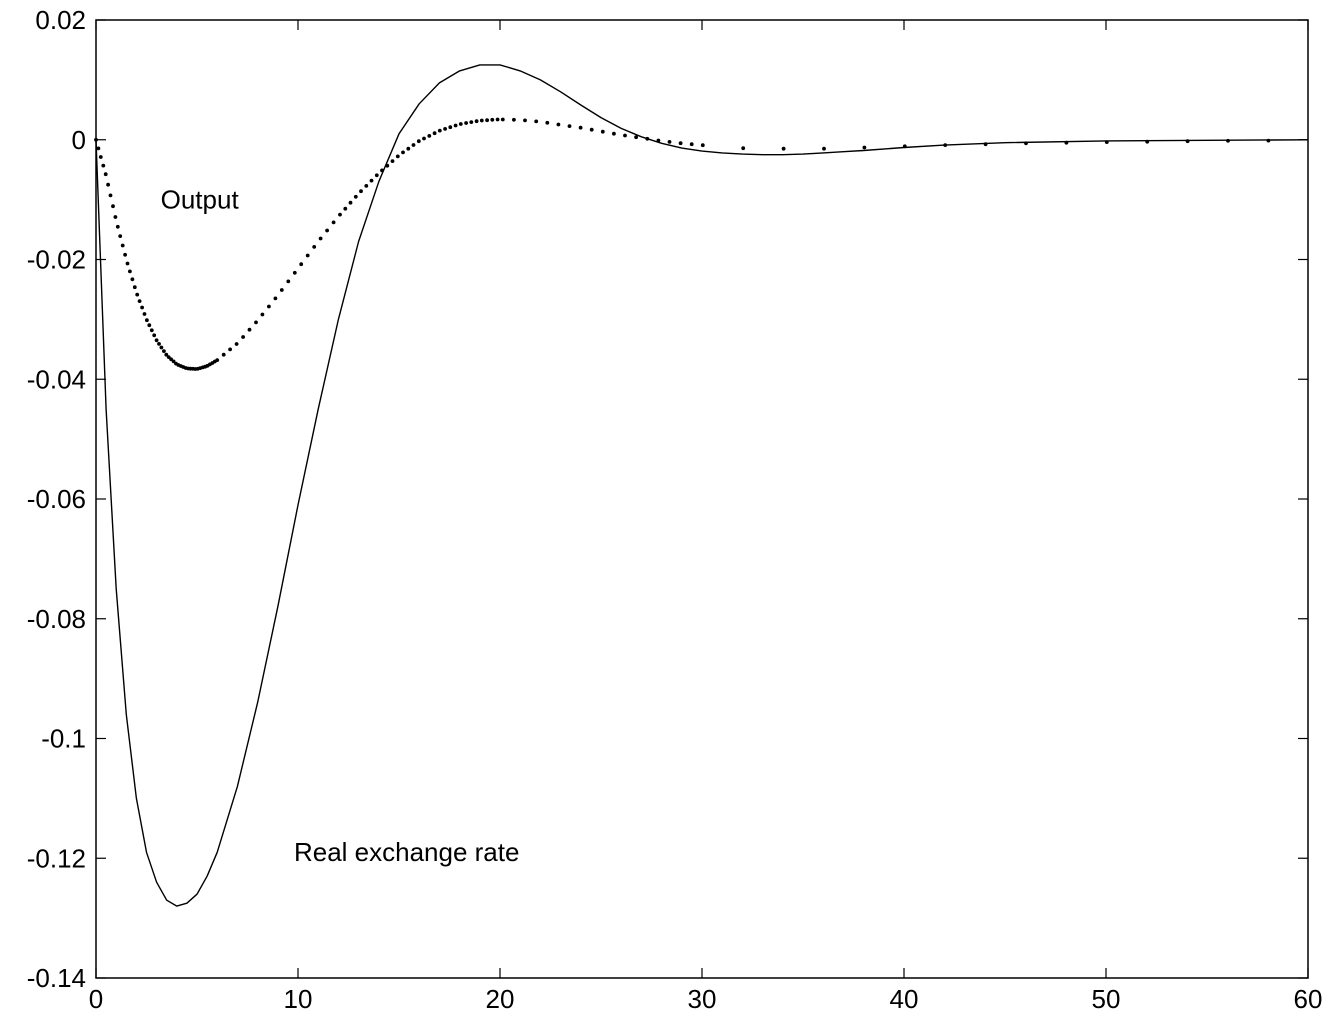 The width and height of the screenshot is (1337, 1018). Describe the element at coordinates (56, 260) in the screenshot. I see `y-tick-label: -0.02` at that location.